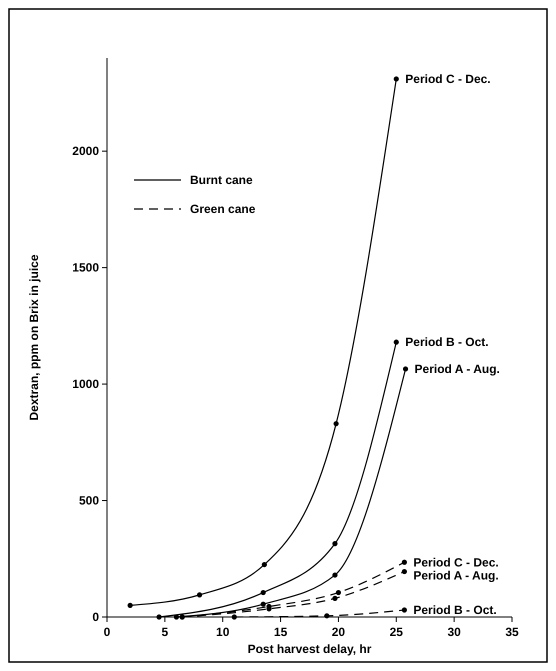 The width and height of the screenshot is (556, 671). Describe the element at coordinates (339, 632) in the screenshot. I see `x-tick-label: 20` at that location.